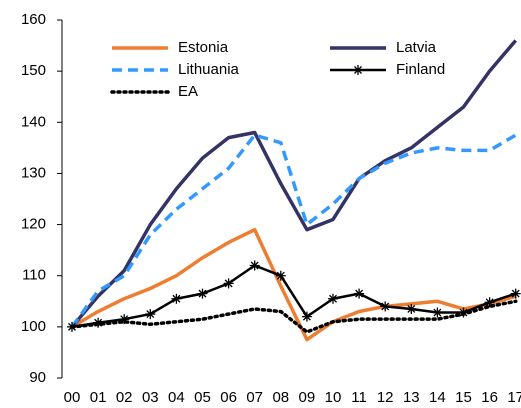  Describe the element at coordinates (228, 397) in the screenshot. I see `x-tick-label: 06` at that location.